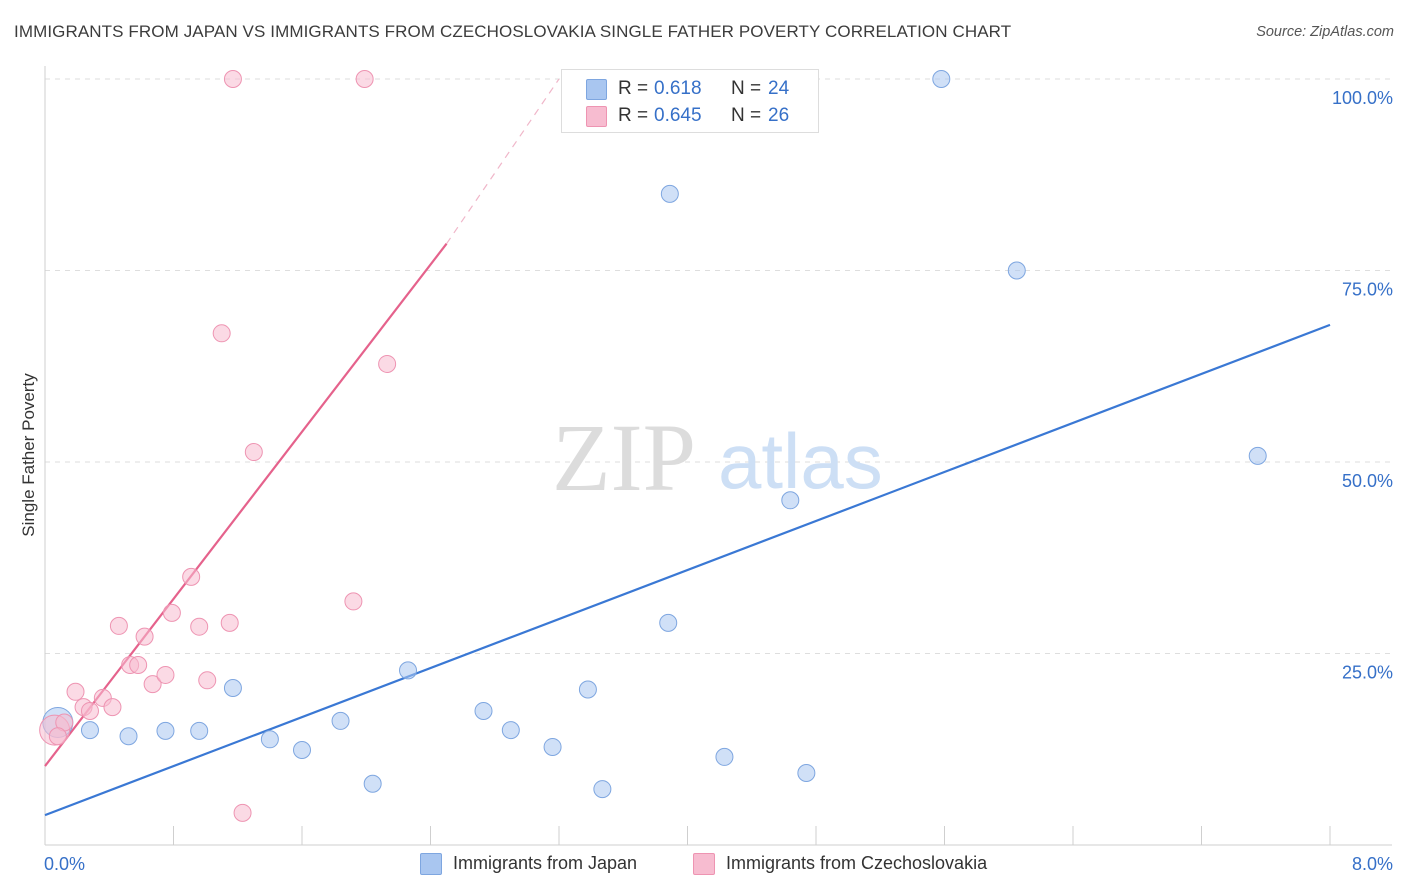  Describe the element at coordinates (596, 89) in the screenshot. I see `legend-swatch-japan` at that location.